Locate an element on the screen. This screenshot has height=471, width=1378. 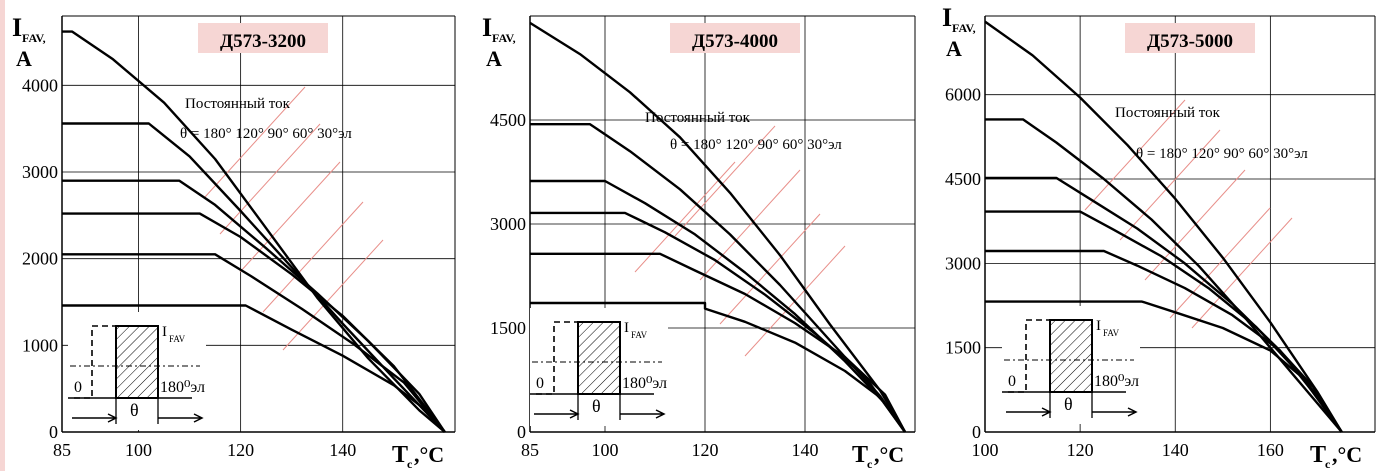
chart-title: Д573-4000 is located at coordinates (735, 41).